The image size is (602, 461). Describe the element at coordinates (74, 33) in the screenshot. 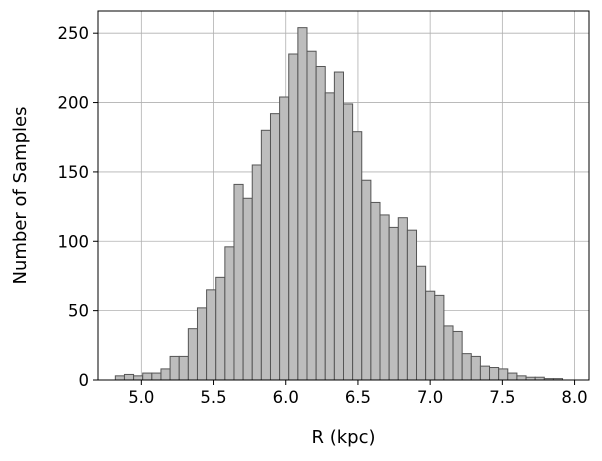

I see `y-tick-label: 250` at that location.